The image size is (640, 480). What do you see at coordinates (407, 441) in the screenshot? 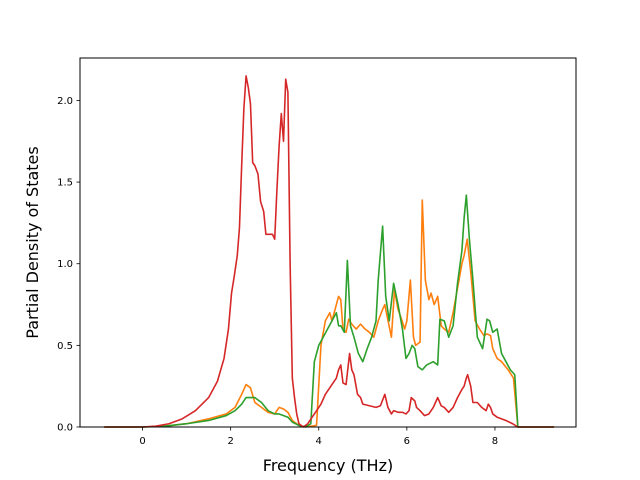
I see `x-tick-label: 6` at bounding box center [407, 441].